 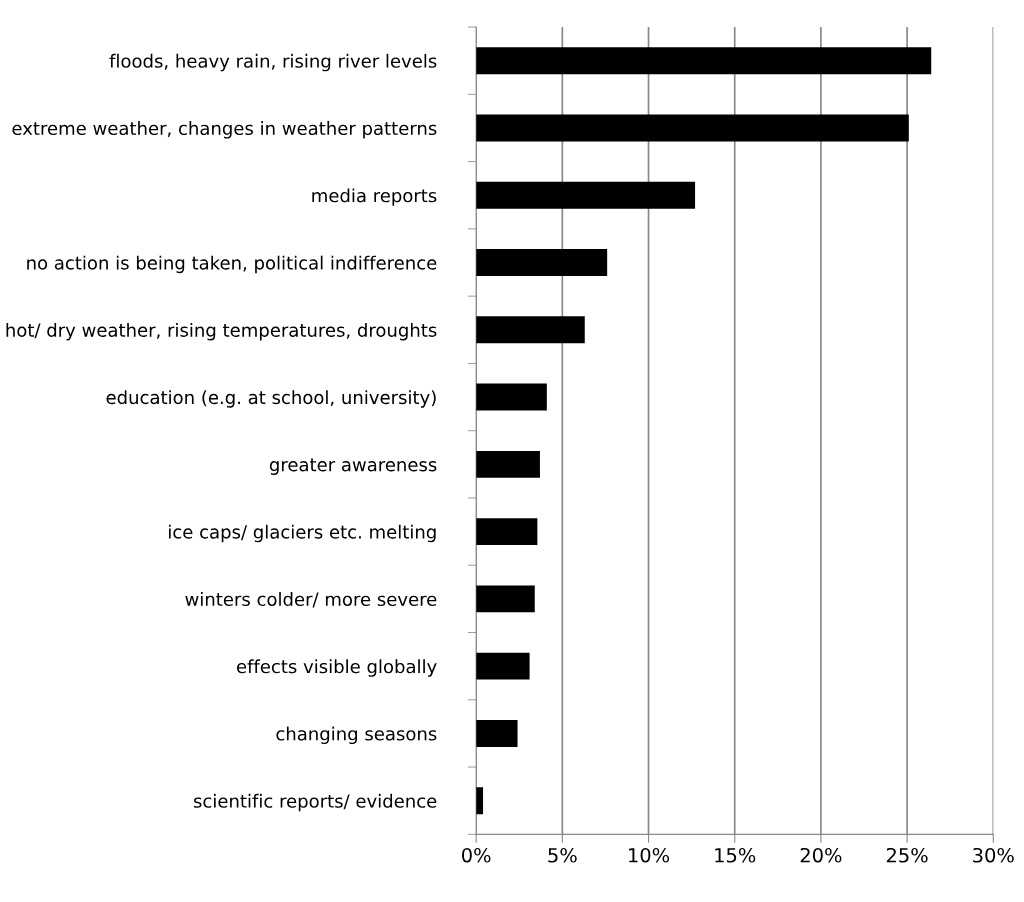 I want to click on y-tick-label: winters colder/ more severe, so click(x=311, y=600).